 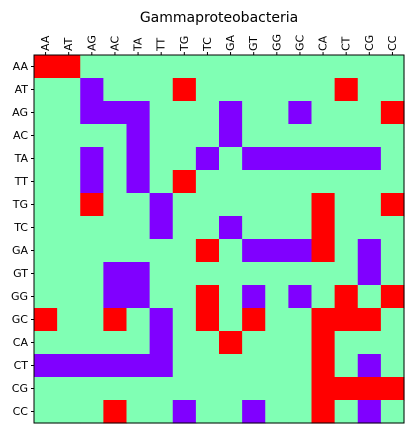 I want to click on heatmap-cell-TG-TA, so click(x=138, y=205).